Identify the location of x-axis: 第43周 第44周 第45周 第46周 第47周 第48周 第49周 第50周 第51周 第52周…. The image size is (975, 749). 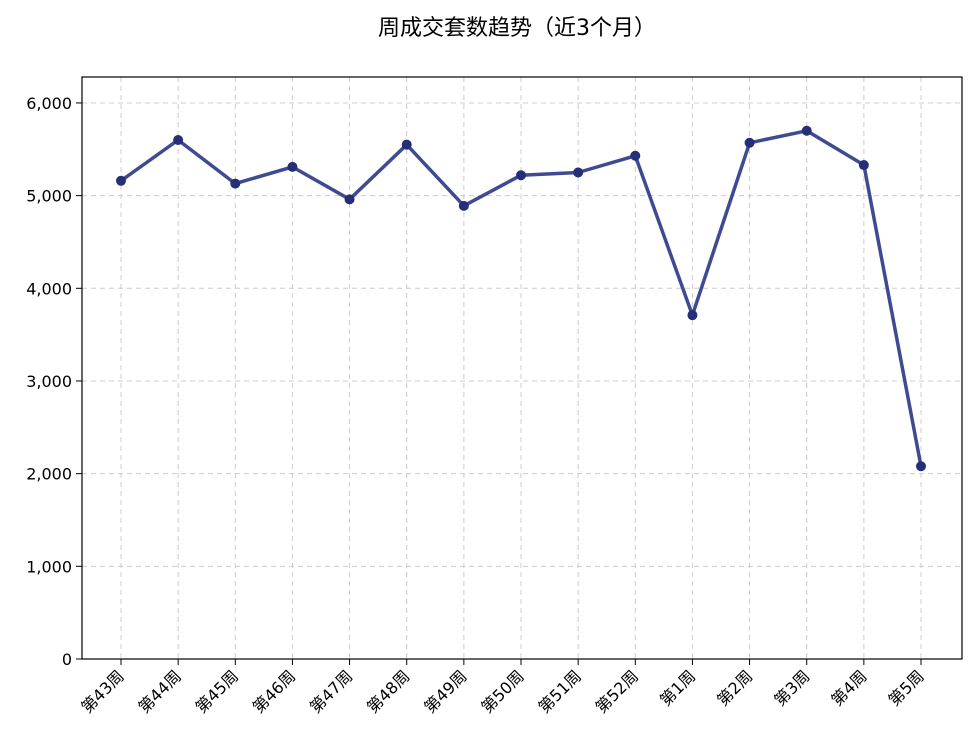
(502, 688).